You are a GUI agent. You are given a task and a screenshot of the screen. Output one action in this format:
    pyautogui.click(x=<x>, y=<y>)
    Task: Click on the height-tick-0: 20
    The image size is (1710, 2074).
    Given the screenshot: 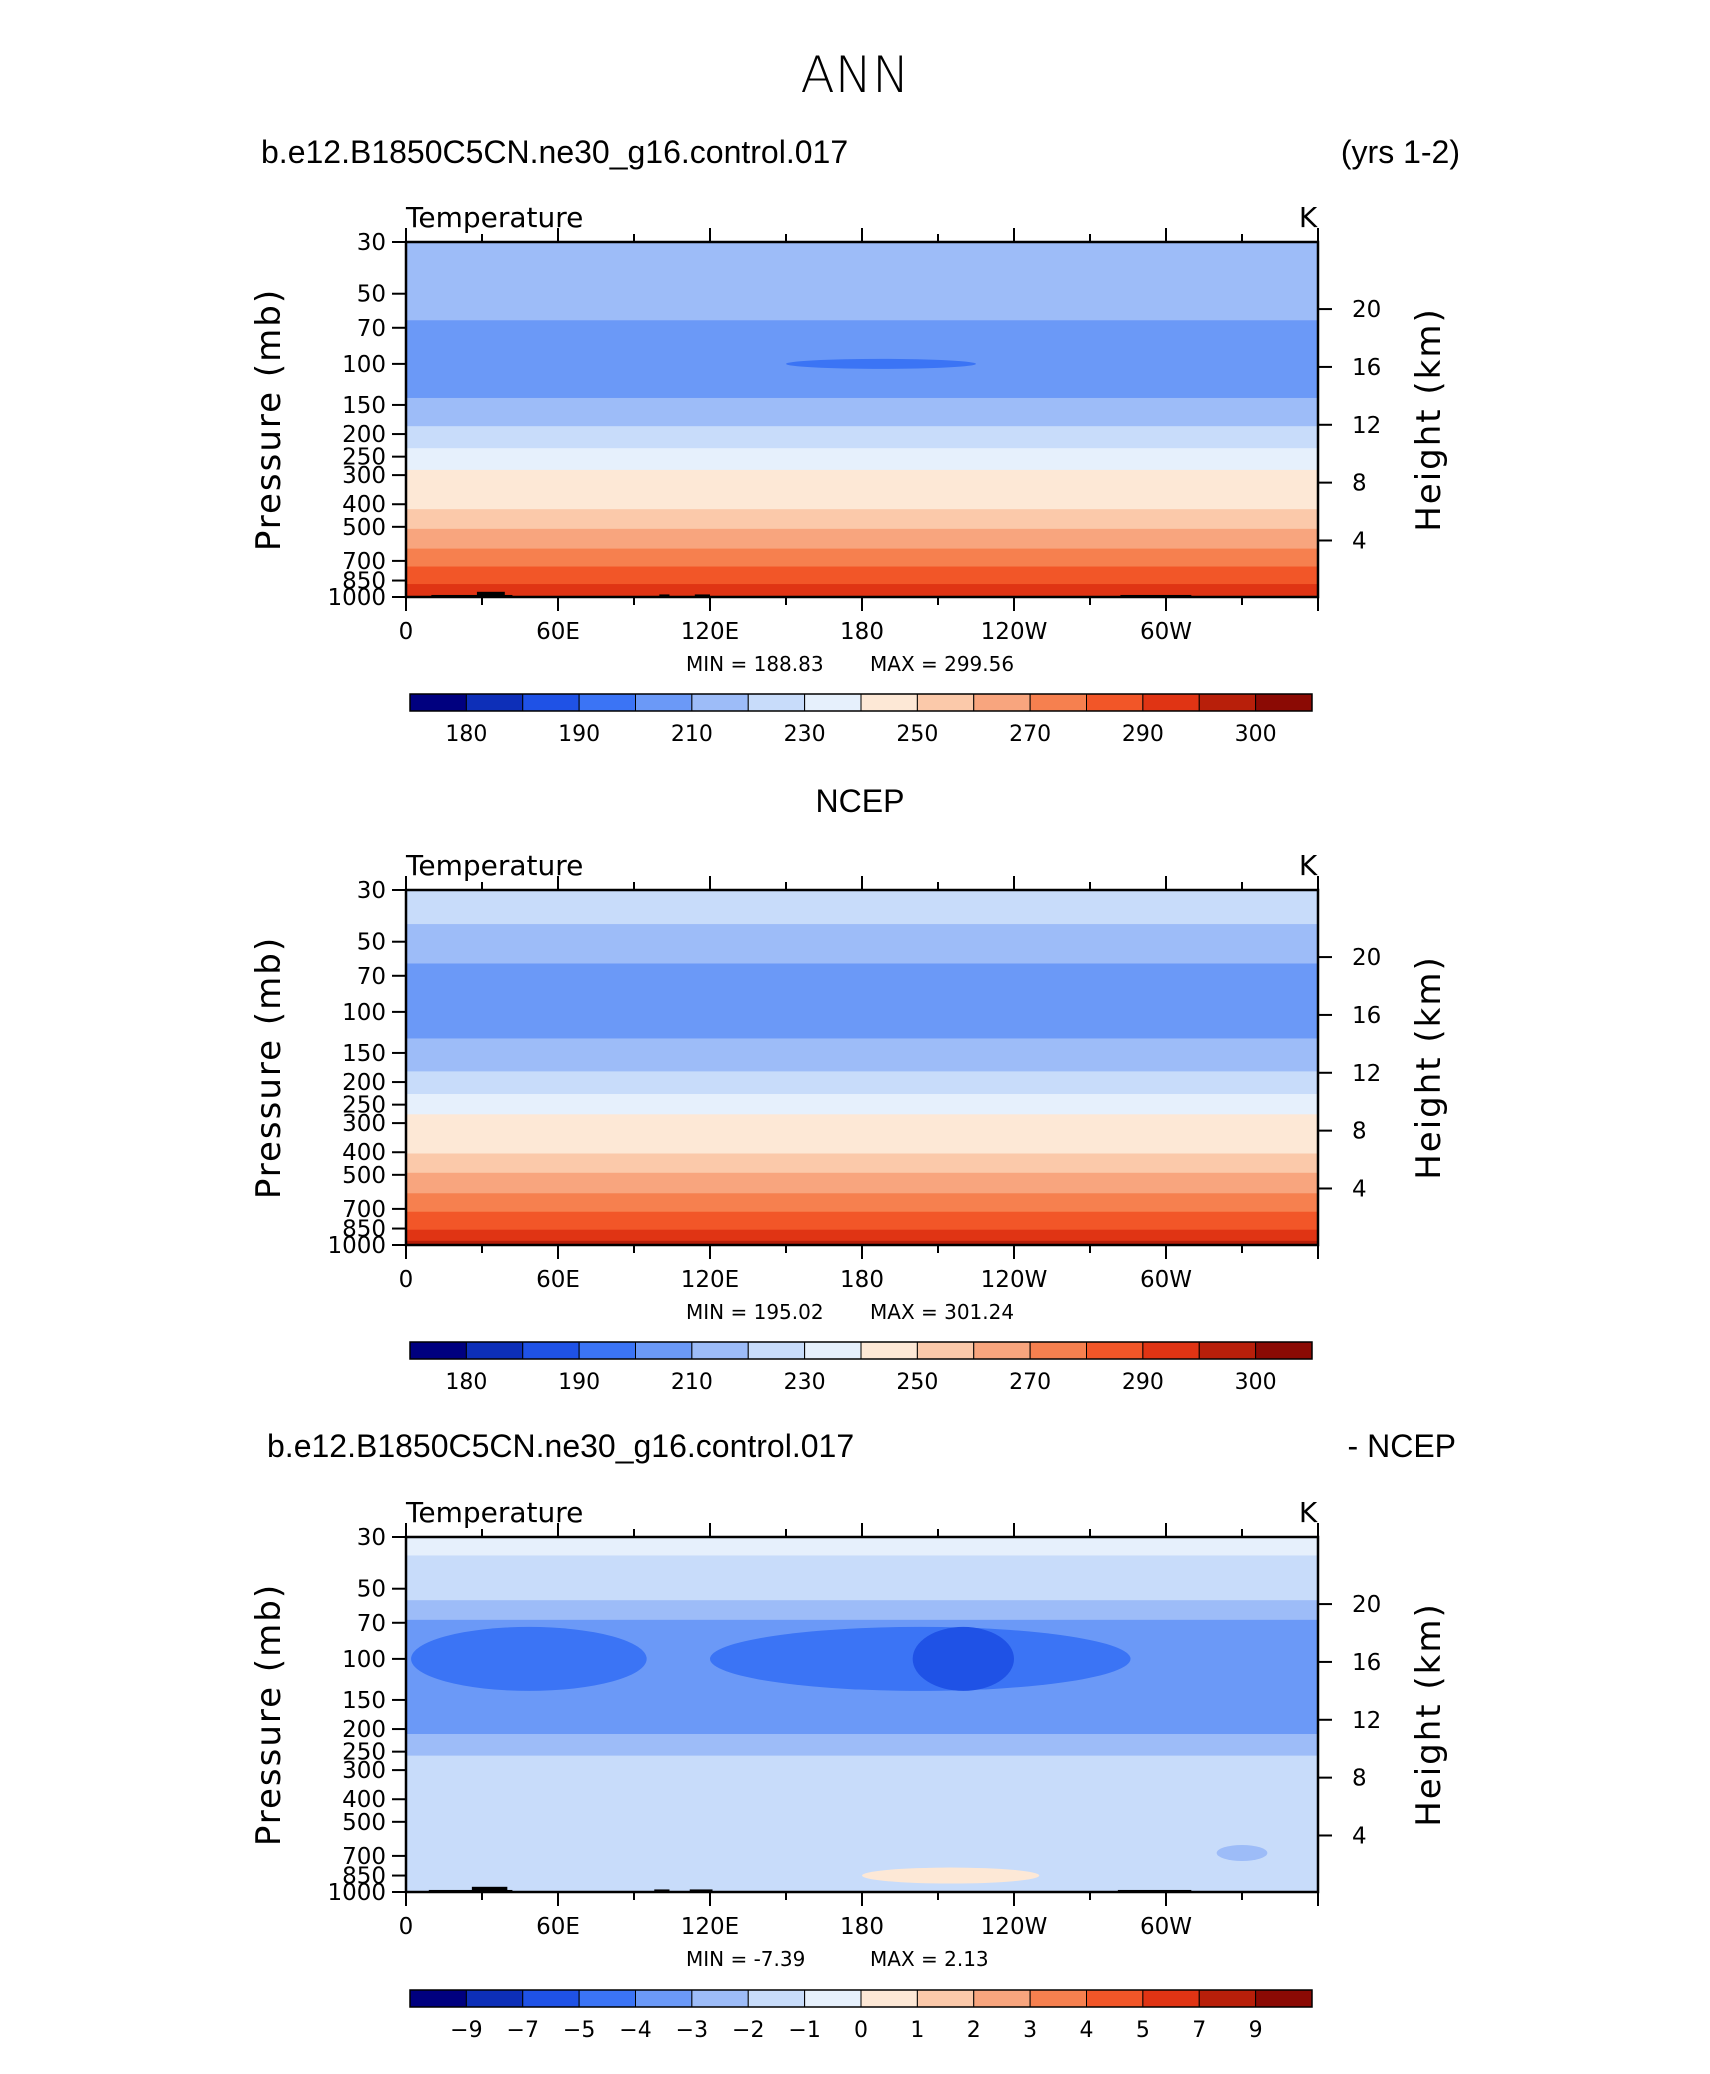 What is the action you would take?
    pyautogui.click(x=1366, y=310)
    